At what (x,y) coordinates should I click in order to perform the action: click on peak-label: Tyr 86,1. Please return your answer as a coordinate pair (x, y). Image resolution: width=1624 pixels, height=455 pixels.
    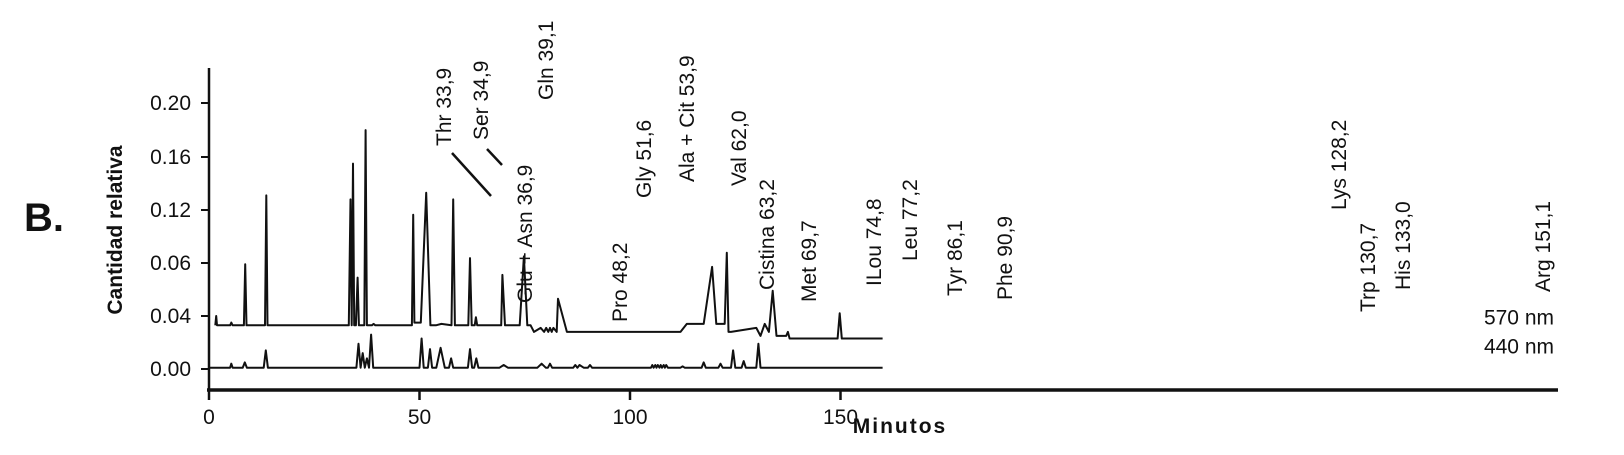
    Looking at the image, I should click on (955, 258).